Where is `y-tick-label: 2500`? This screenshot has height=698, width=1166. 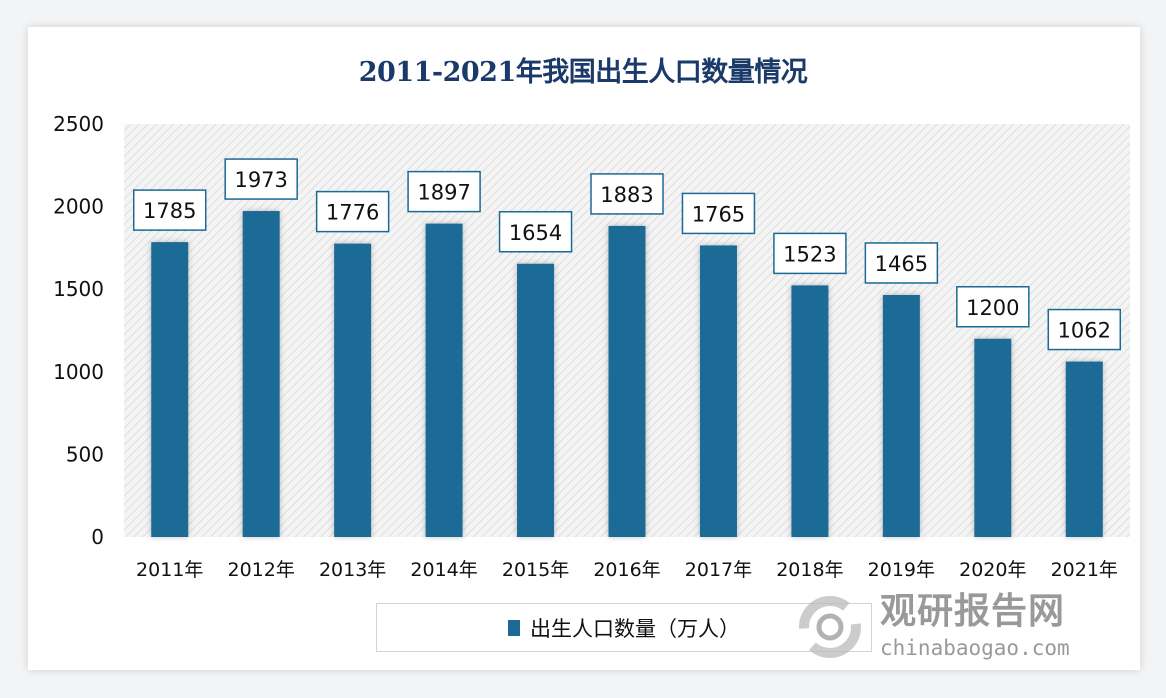
y-tick-label: 2500 is located at coordinates (78, 124).